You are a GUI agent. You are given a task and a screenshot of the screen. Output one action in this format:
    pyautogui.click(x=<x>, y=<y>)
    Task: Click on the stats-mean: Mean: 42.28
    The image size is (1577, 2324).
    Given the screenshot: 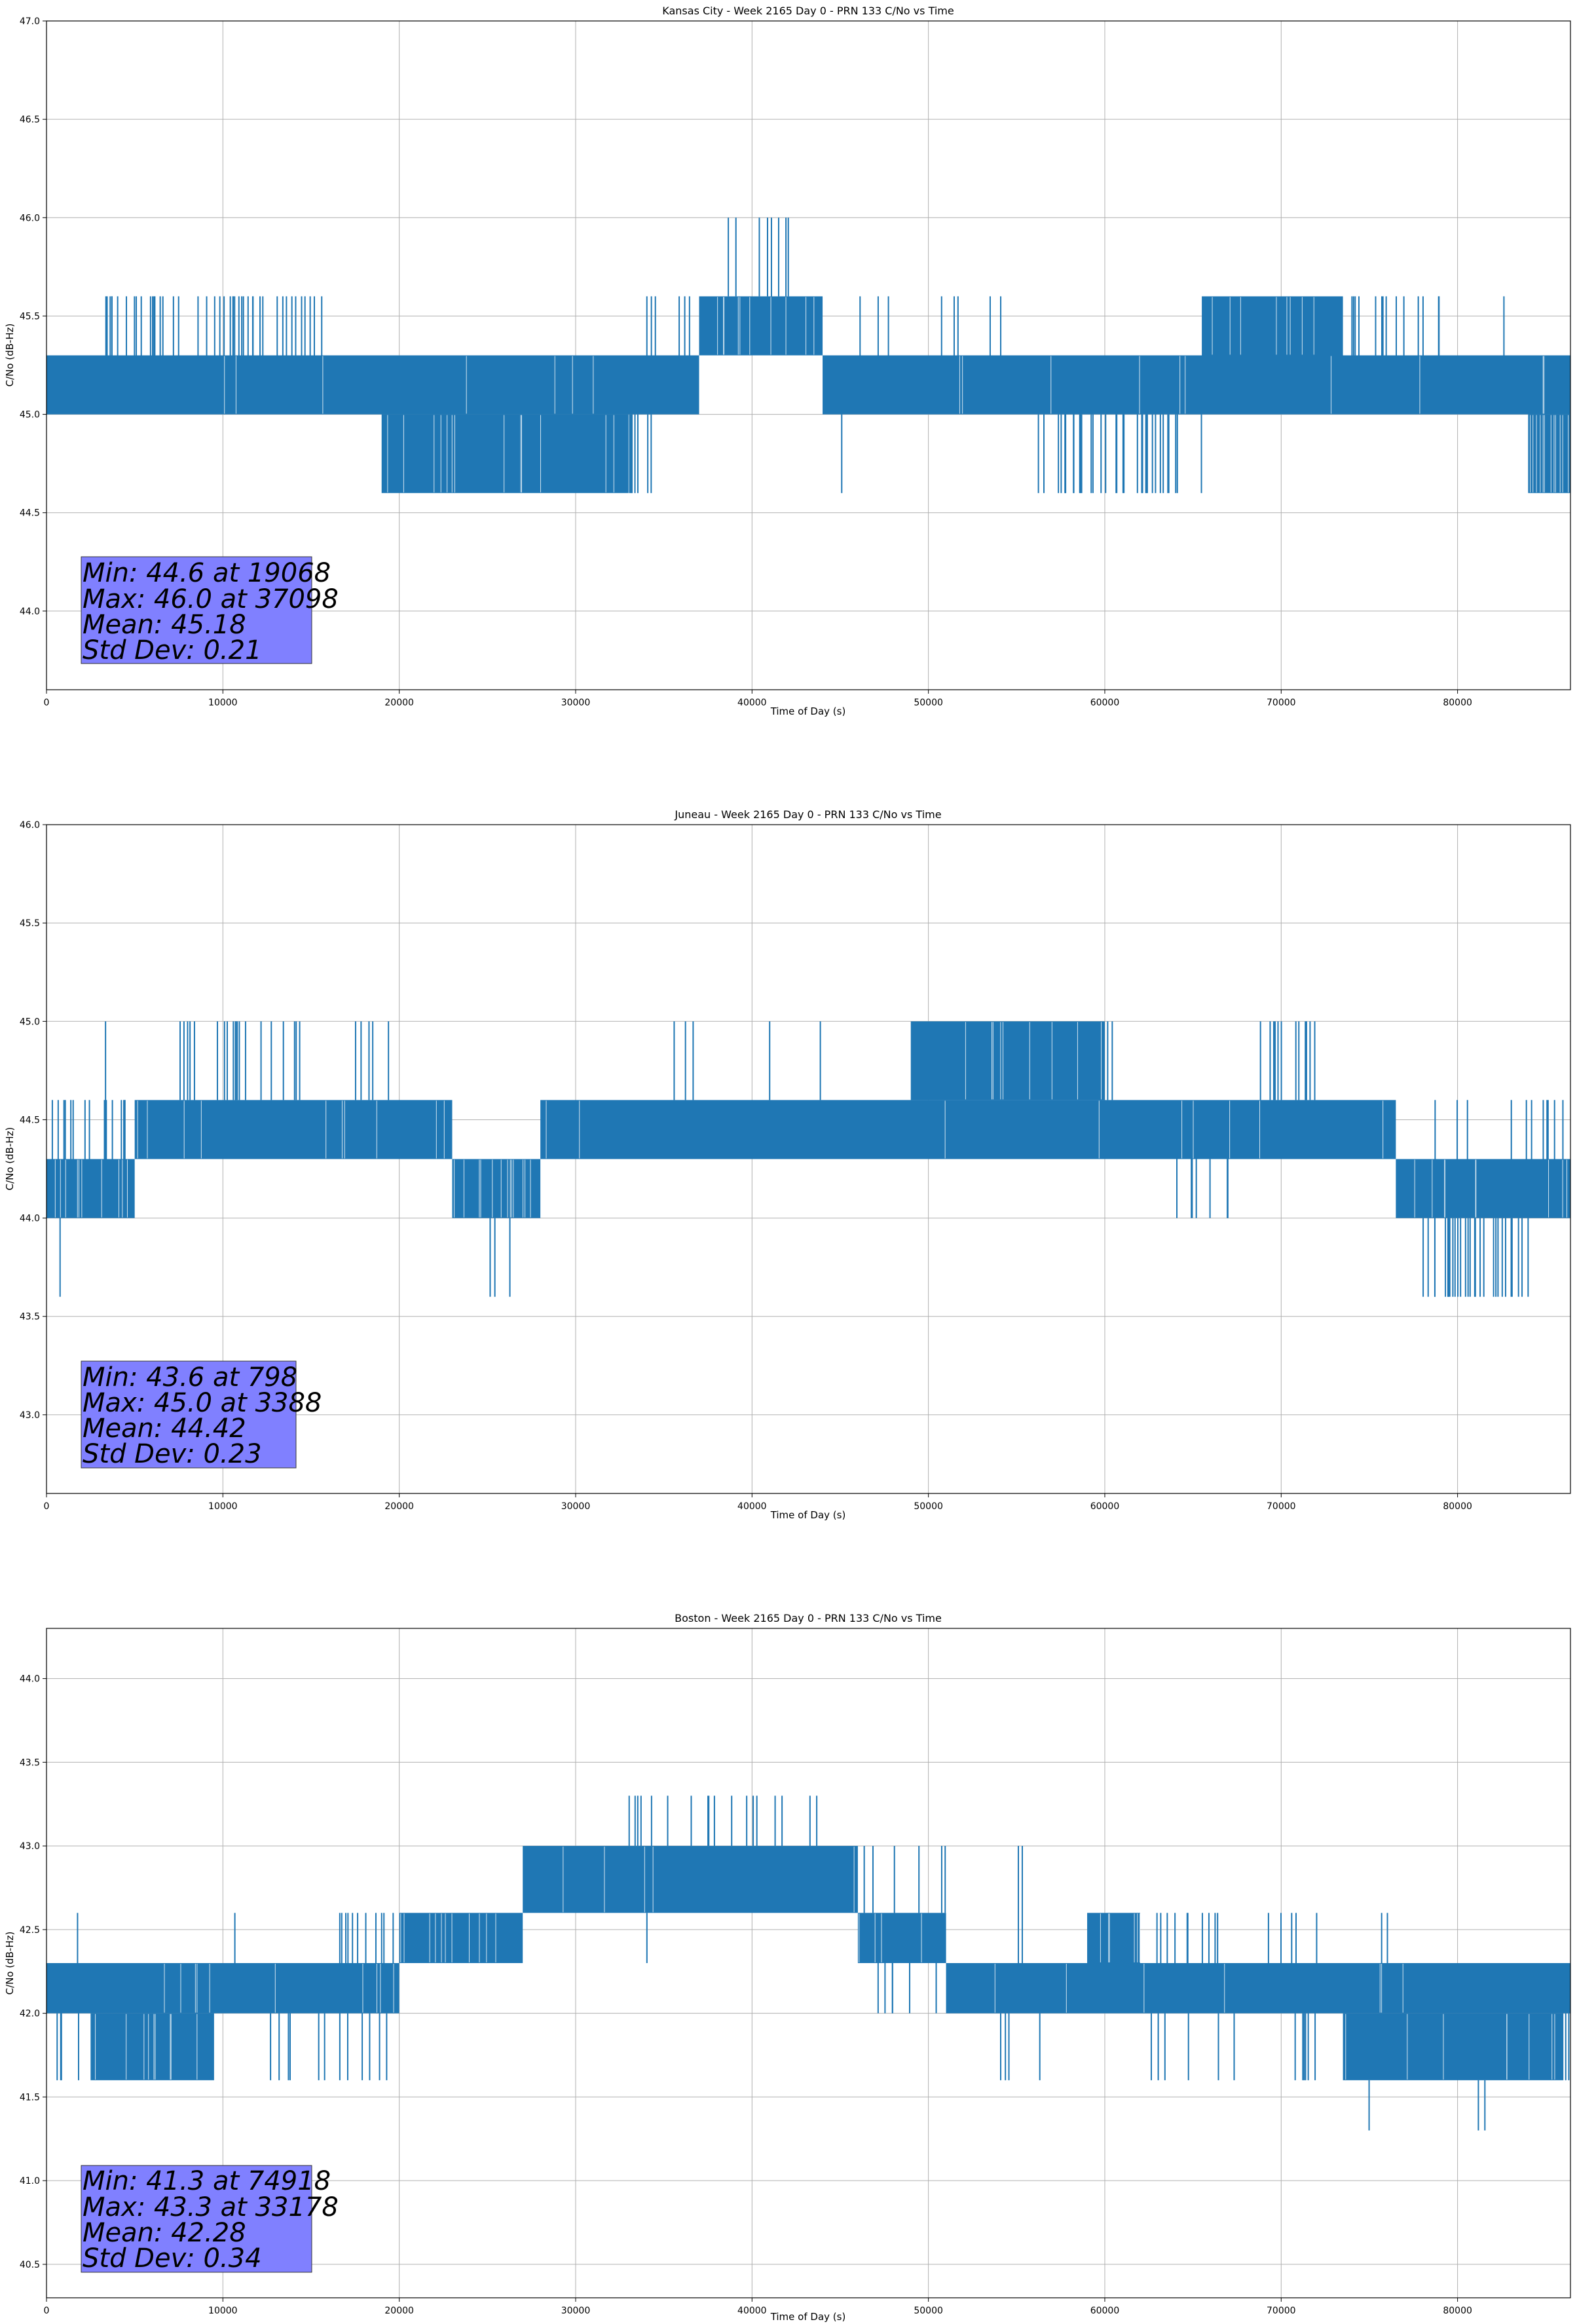 What is the action you would take?
    pyautogui.click(x=164, y=2233)
    